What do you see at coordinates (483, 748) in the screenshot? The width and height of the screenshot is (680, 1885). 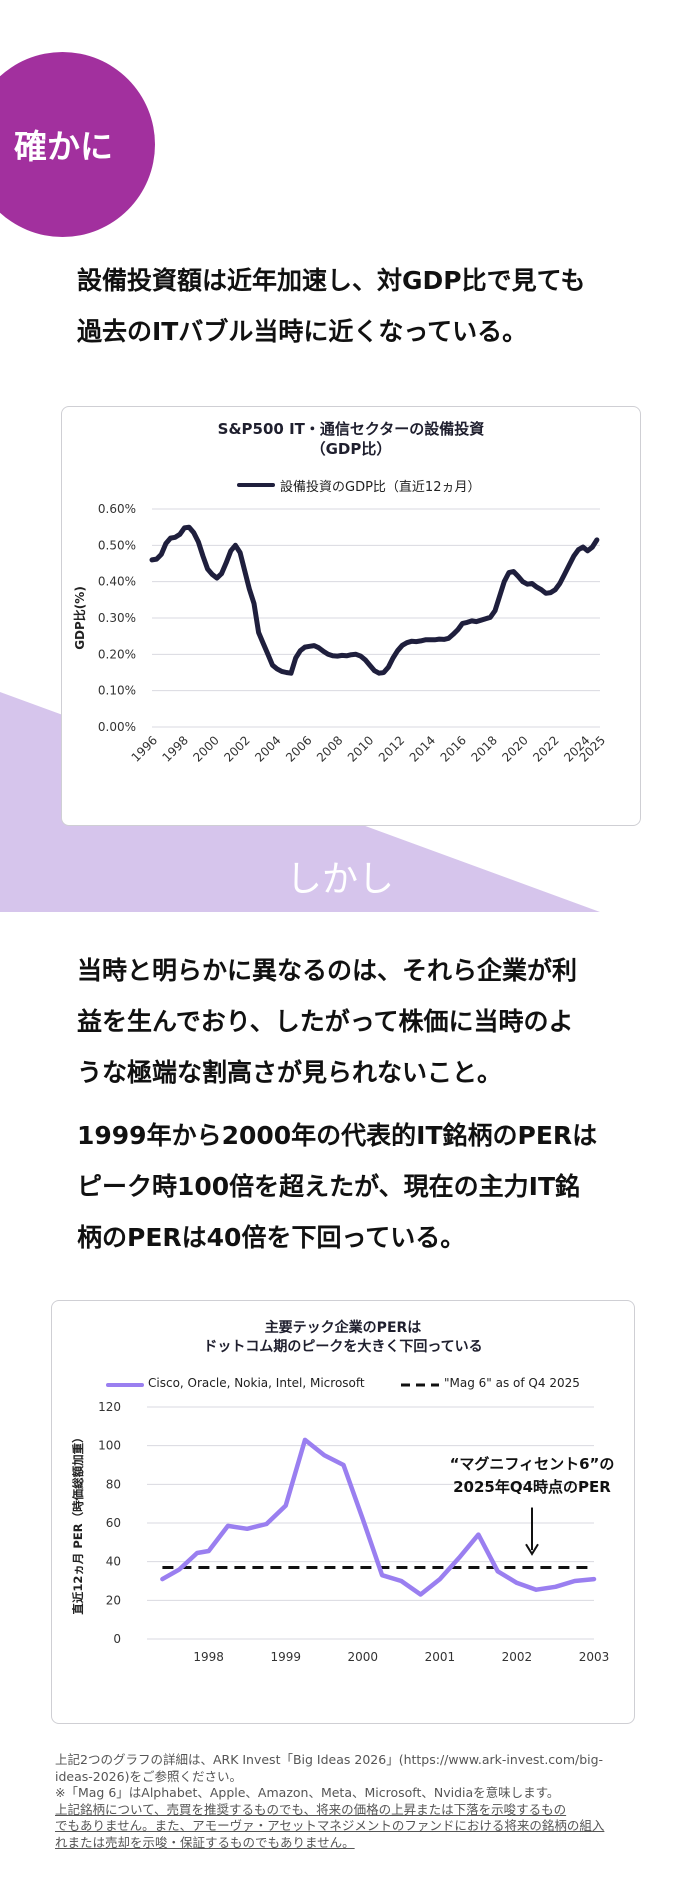 I see `x-tick-label: 2018` at bounding box center [483, 748].